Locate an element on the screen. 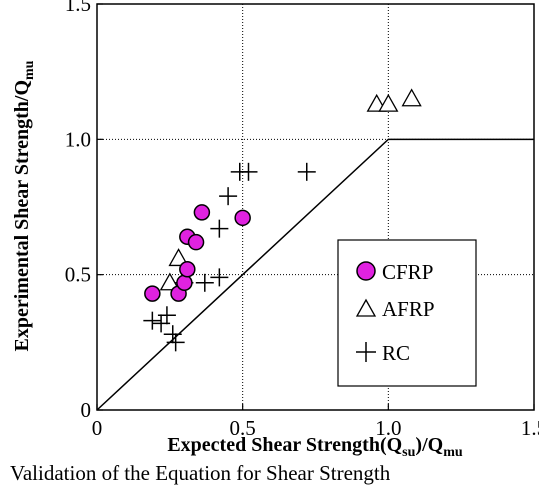 The height and width of the screenshot is (491, 539). y-tick-label: 0.5 is located at coordinates (78, 275).